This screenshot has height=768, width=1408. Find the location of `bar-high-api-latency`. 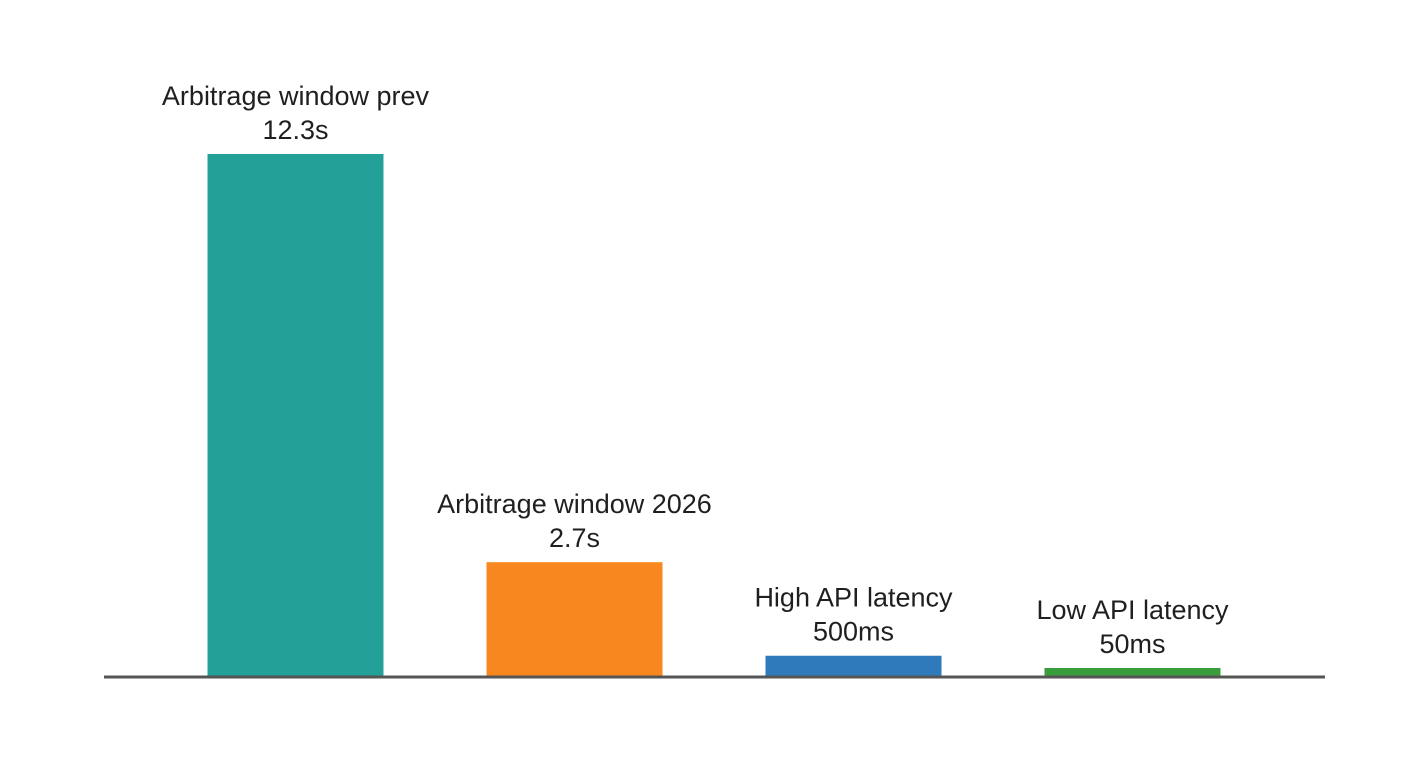

bar-high-api-latency is located at coordinates (853, 666).